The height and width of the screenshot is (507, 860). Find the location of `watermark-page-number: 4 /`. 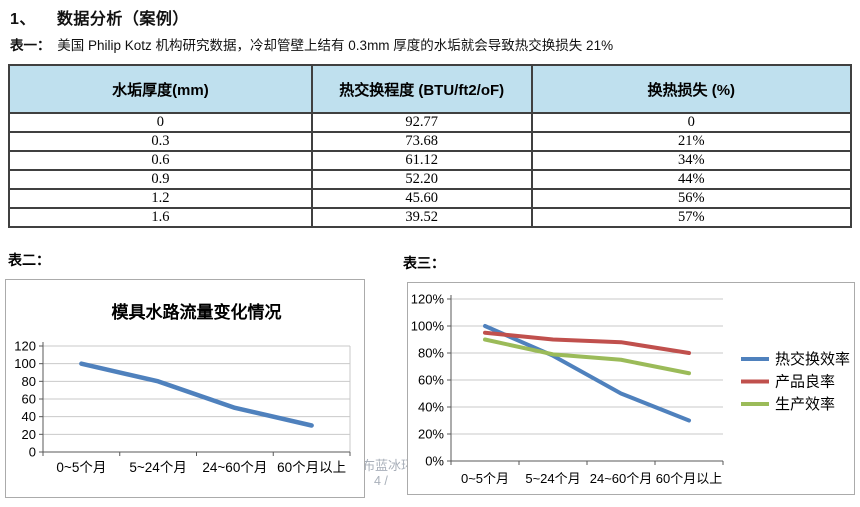

watermark-page-number: 4 / is located at coordinates (381, 481).